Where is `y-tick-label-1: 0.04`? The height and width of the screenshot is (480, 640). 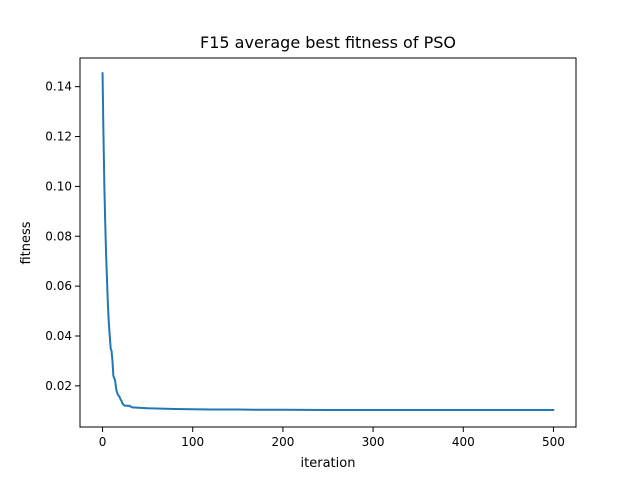
y-tick-label-1: 0.04 is located at coordinates (58, 336).